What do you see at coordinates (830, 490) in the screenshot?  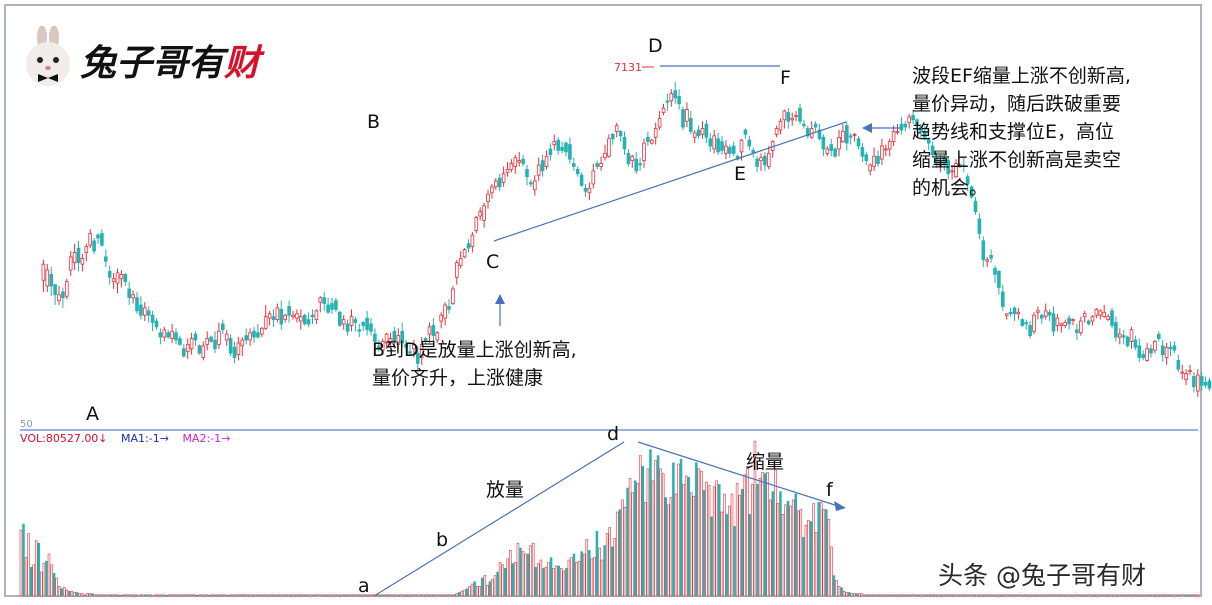 I see `label-f-volume: f` at bounding box center [830, 490].